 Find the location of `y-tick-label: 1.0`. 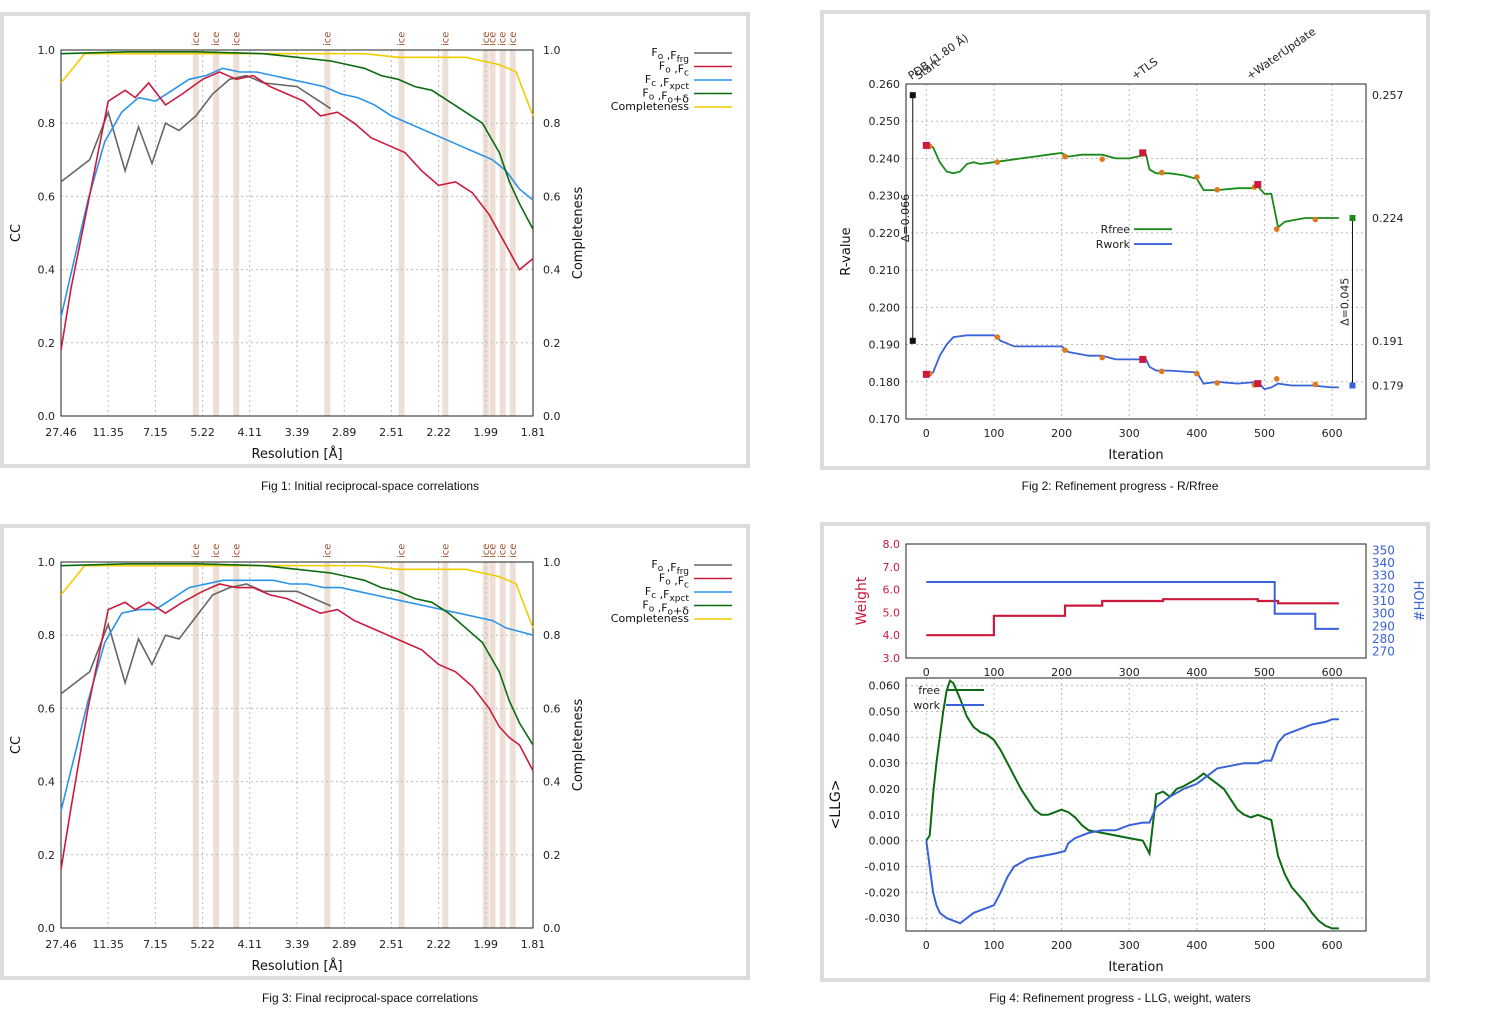

y-tick-label: 1.0 is located at coordinates (47, 562).